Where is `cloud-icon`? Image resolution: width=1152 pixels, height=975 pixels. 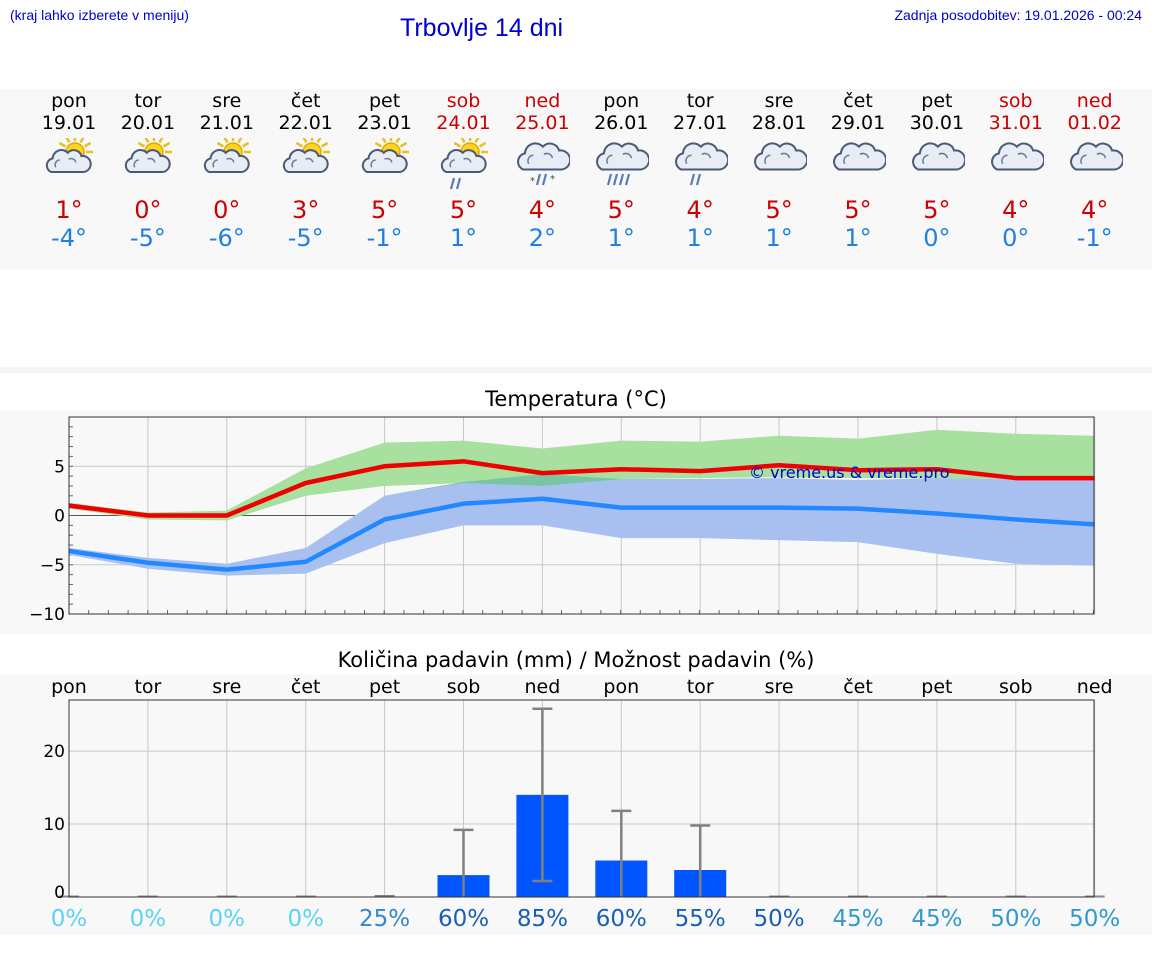
cloud-icon is located at coordinates (781, 156).